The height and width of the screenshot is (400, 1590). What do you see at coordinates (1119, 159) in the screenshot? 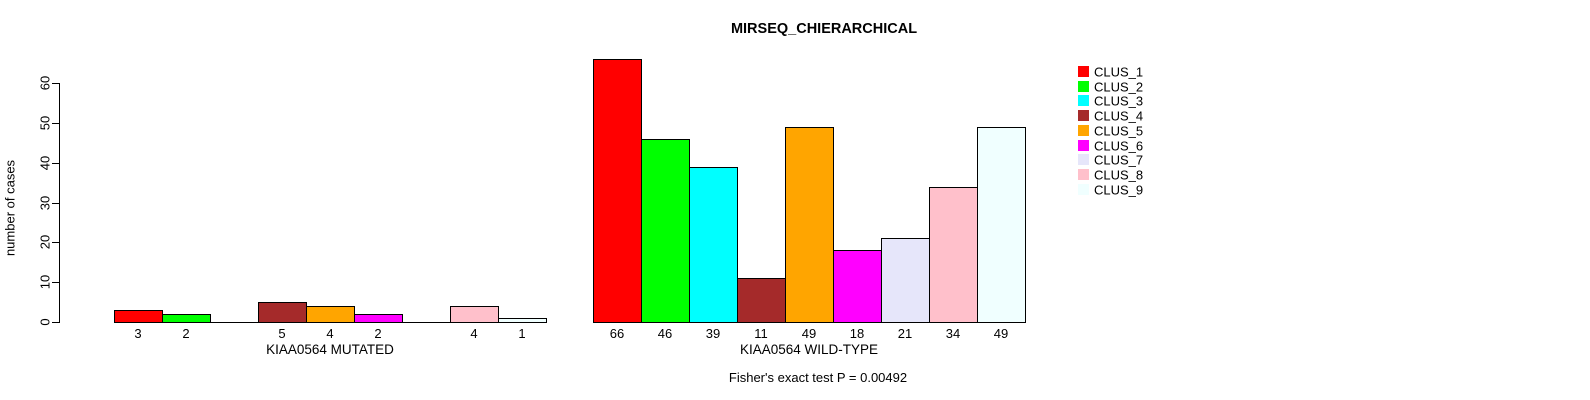
I see `legend-label: CLUS_7` at bounding box center [1119, 159].